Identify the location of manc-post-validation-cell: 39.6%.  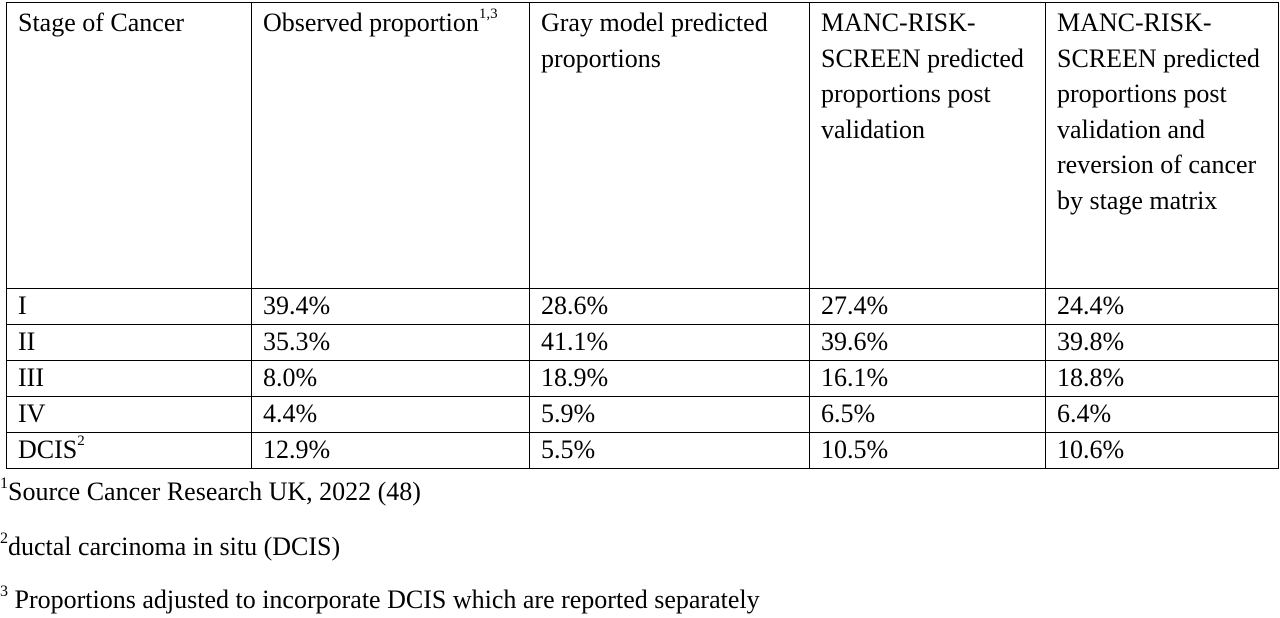
(927, 342).